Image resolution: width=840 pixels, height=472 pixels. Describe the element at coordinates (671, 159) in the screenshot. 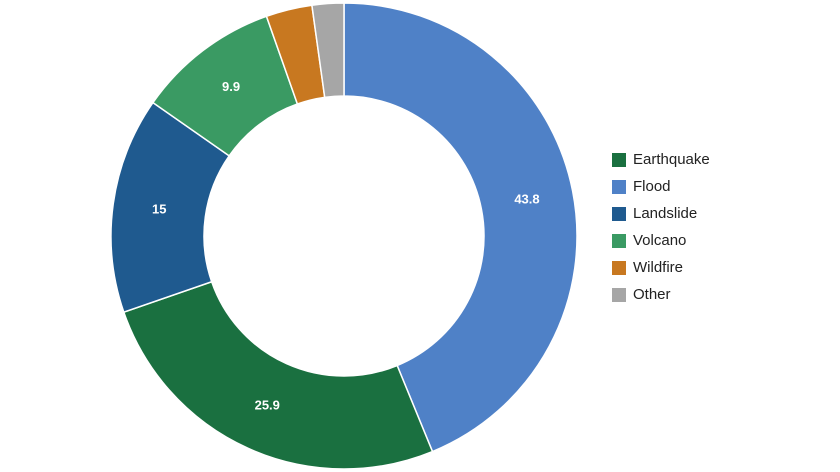

I see `legend-label: Earthquake` at that location.